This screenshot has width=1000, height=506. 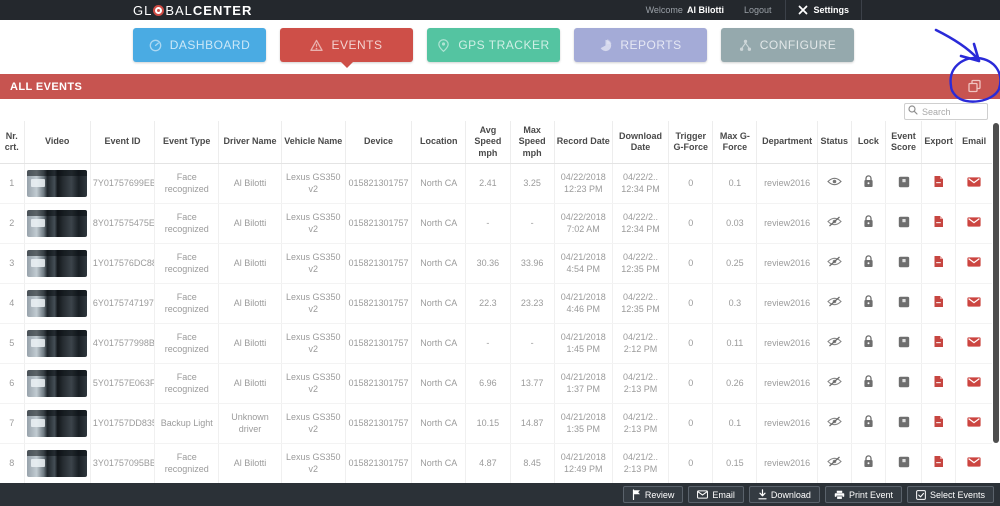 What do you see at coordinates (199, 45) in the screenshot?
I see `tab-dashboard: DASHBOARD` at bounding box center [199, 45].